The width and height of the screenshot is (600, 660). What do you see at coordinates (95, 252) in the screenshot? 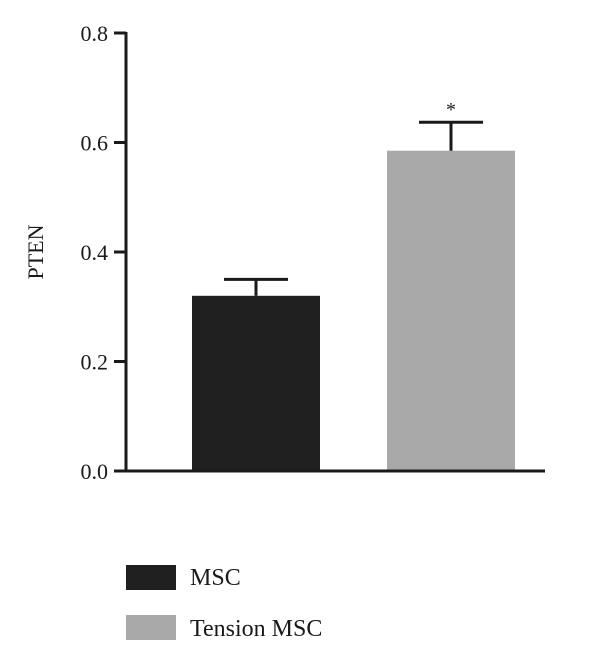
I see `y-tick-label: 0.4` at bounding box center [95, 252].